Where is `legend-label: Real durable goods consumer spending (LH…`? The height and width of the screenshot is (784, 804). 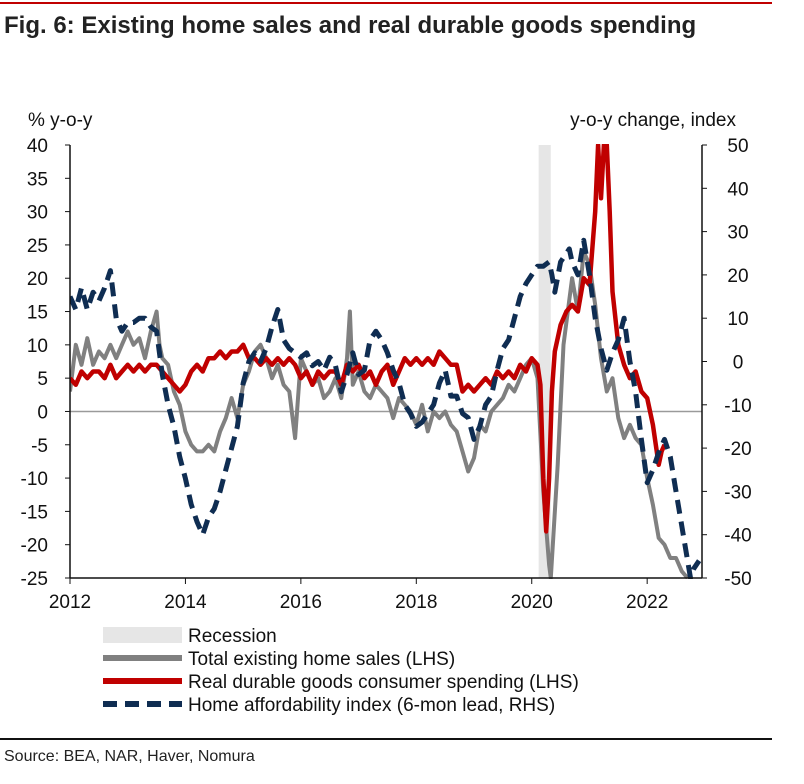 legend-label: Real durable goods consumer spending (LH… is located at coordinates (383, 682).